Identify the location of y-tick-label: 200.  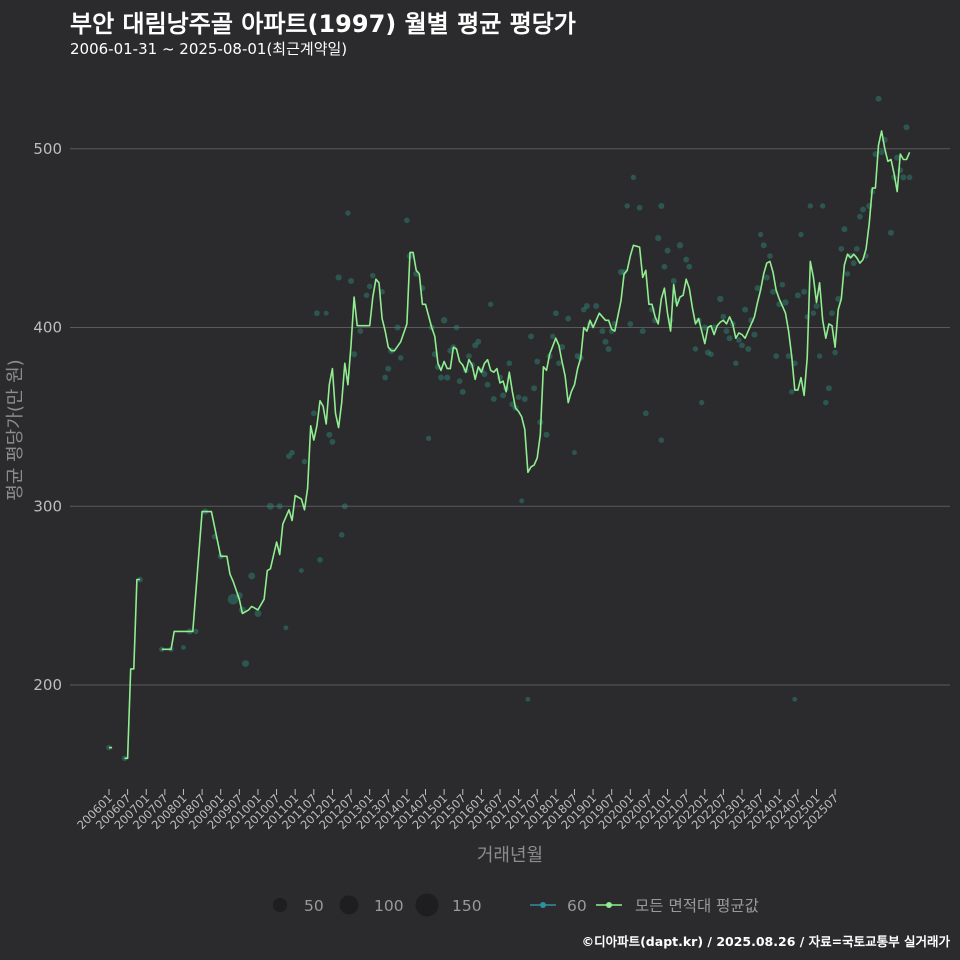
(47, 685).